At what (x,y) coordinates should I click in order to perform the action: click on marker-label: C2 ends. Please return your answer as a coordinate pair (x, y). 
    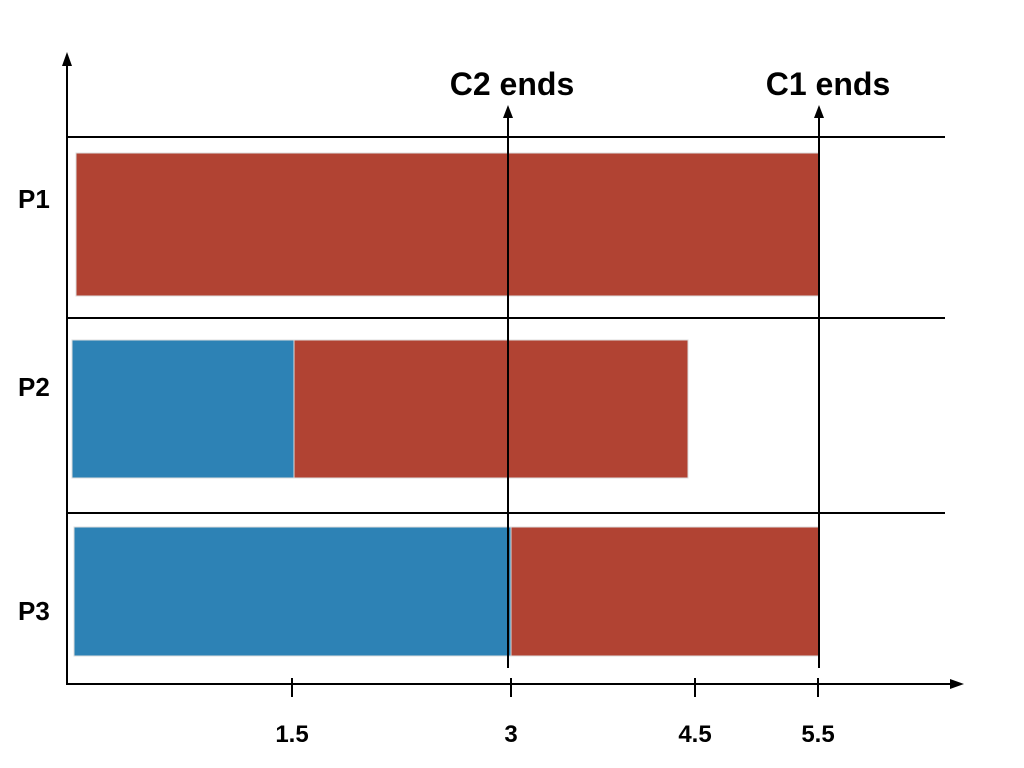
    Looking at the image, I should click on (512, 84).